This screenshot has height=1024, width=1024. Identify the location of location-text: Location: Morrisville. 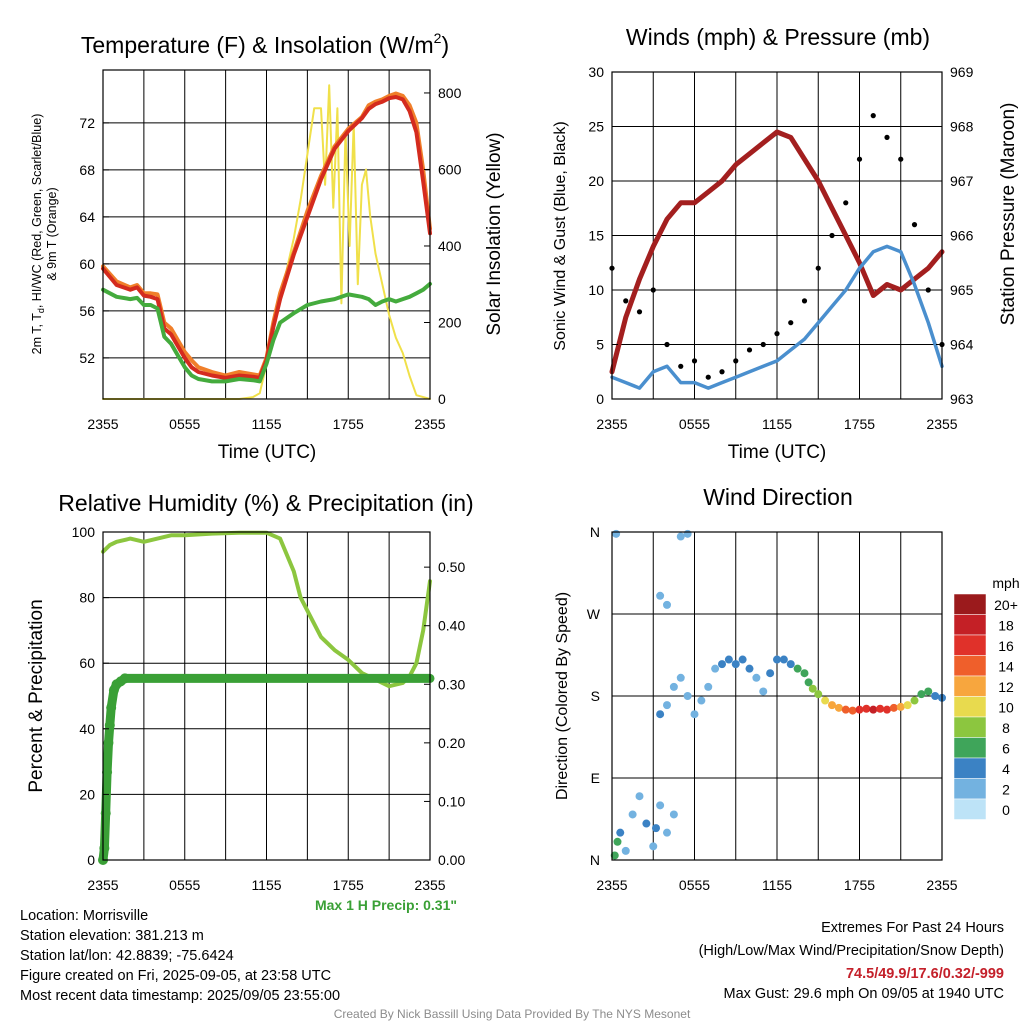
(84, 916).